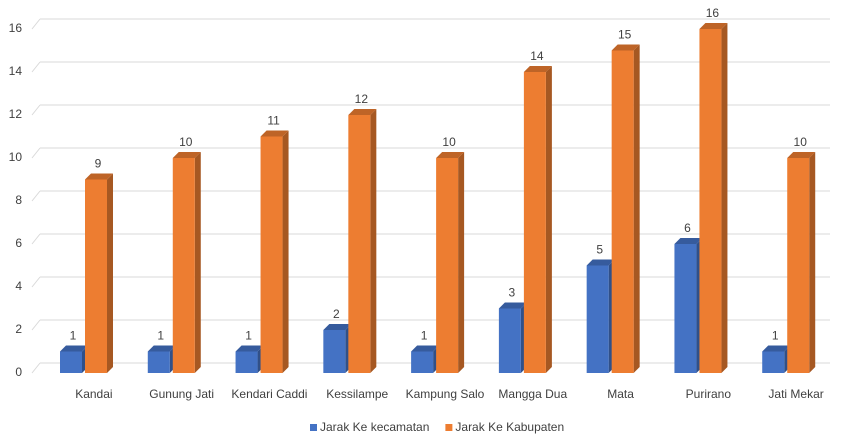 This screenshot has width=841, height=439. I want to click on value-label: 12, so click(362, 99).